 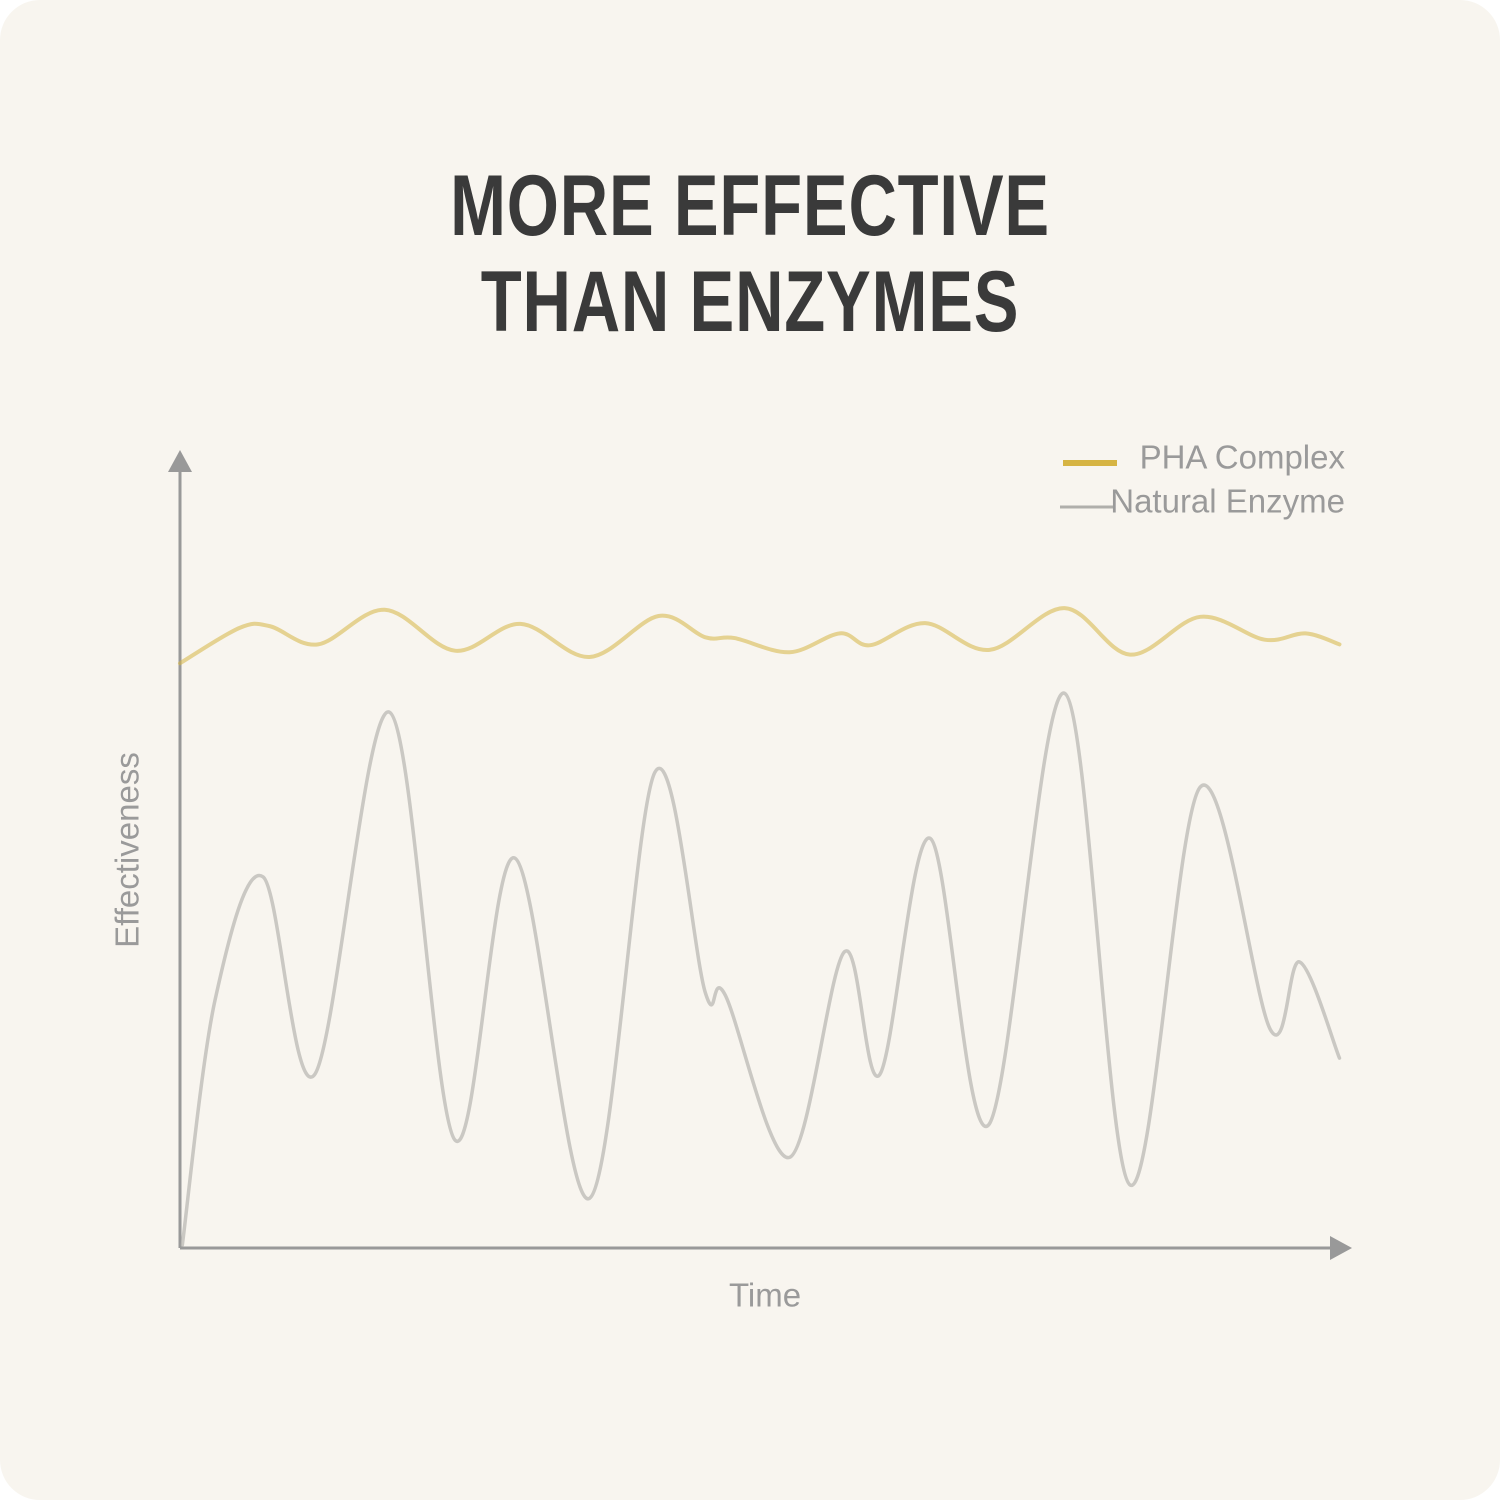 I want to click on series-line, so click(x=760, y=636).